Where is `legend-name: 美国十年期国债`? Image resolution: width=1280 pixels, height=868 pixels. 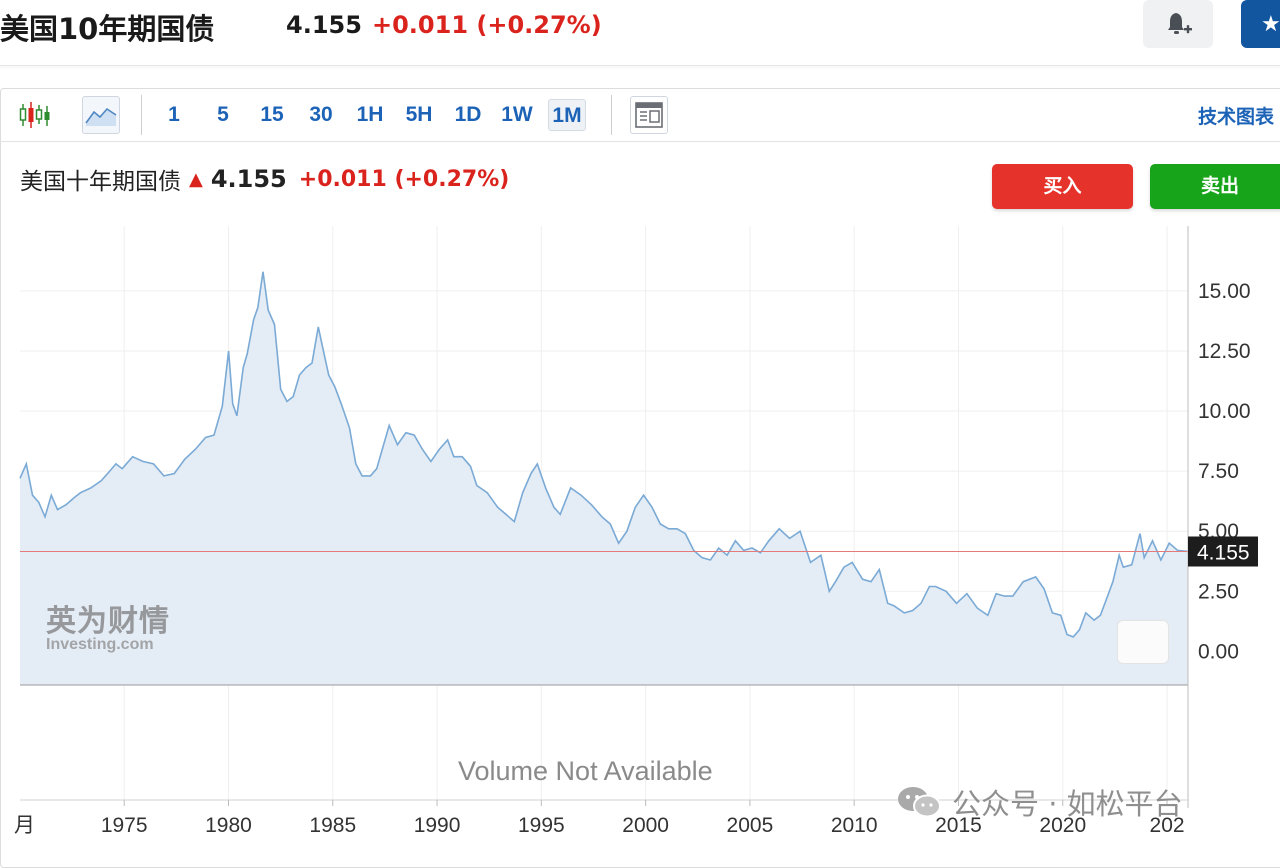 legend-name: 美国十年期国债 is located at coordinates (100, 182).